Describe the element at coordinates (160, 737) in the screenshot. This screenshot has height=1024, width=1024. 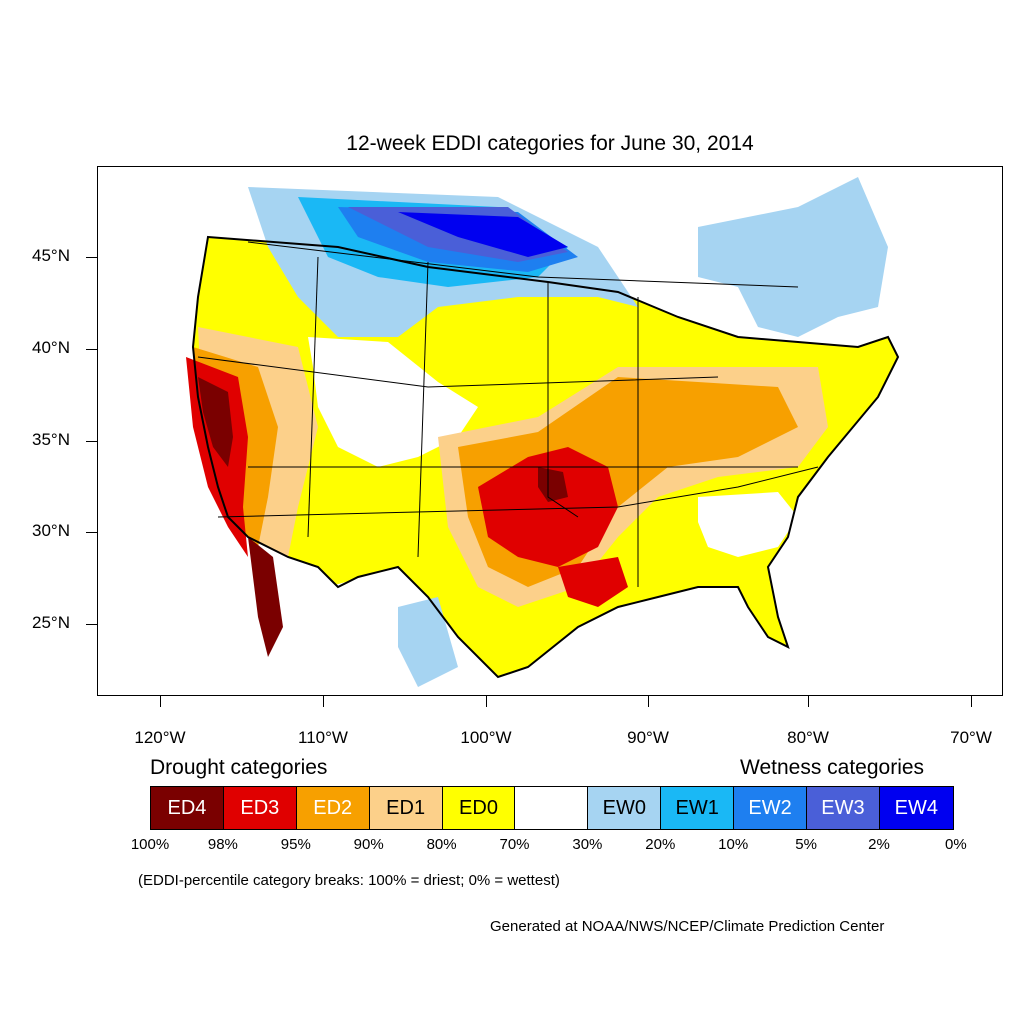
I see `x-label-120w: 120°W` at that location.